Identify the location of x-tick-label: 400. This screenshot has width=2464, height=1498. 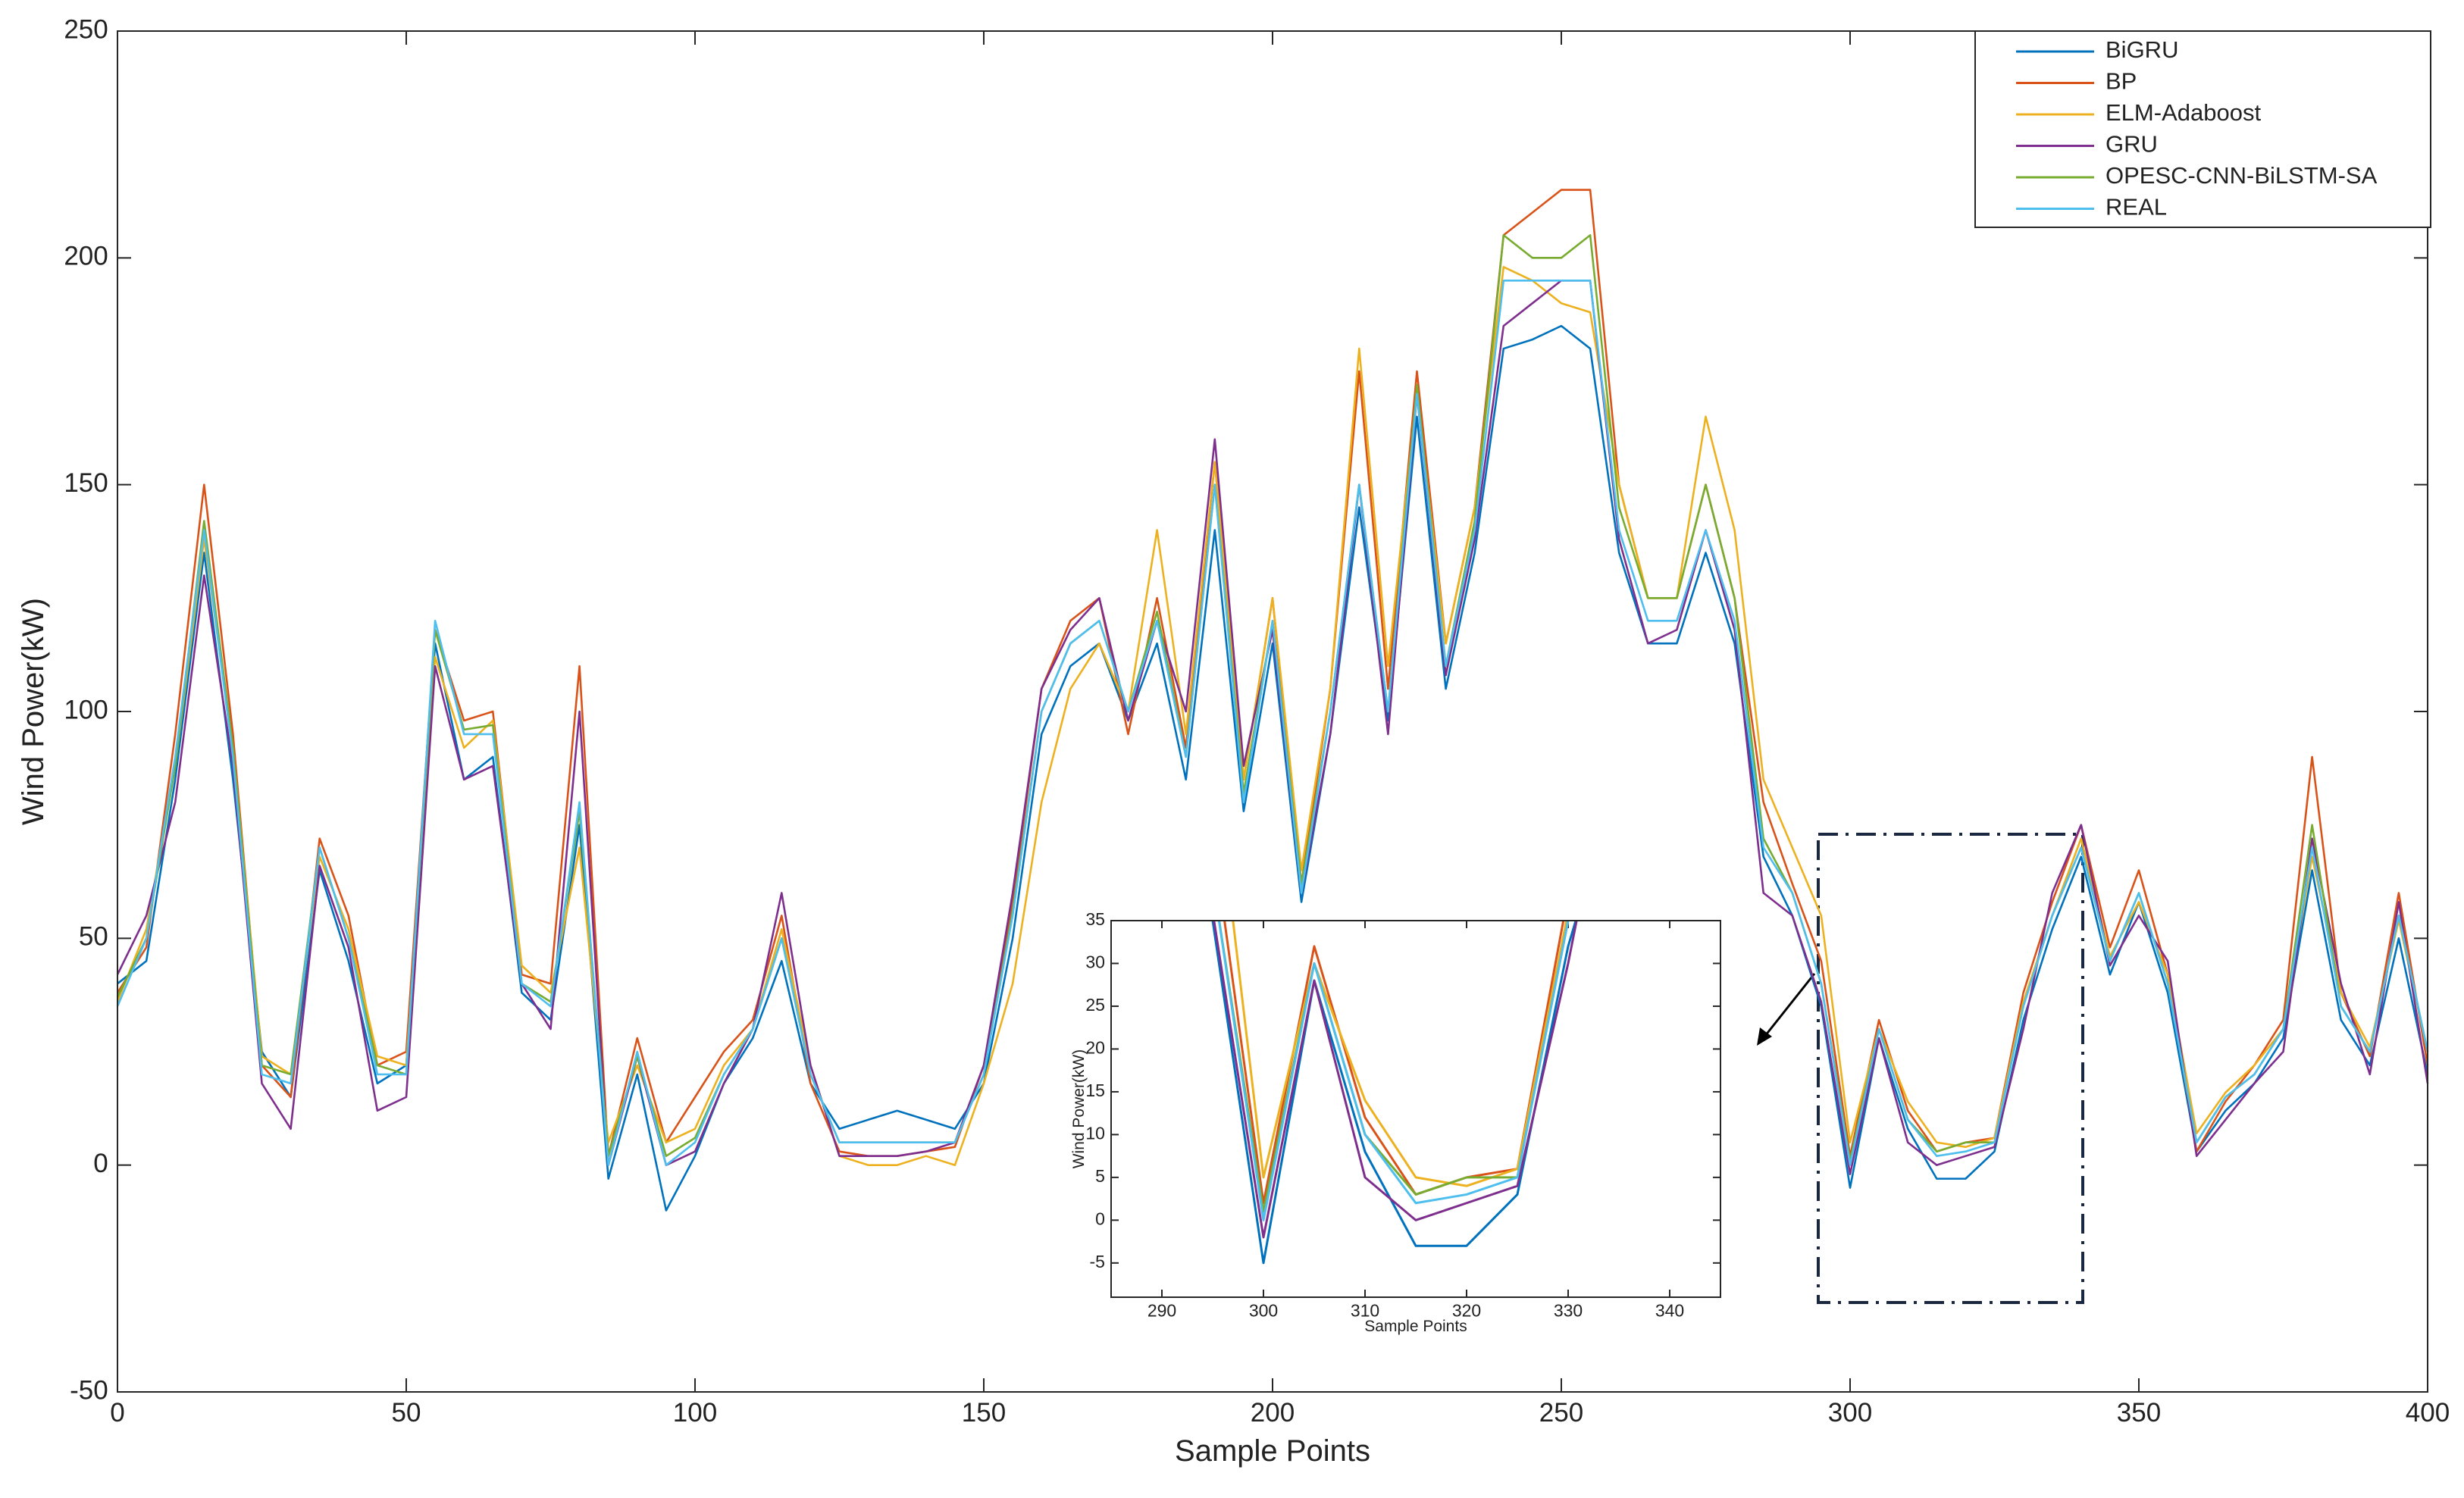
(2428, 1413).